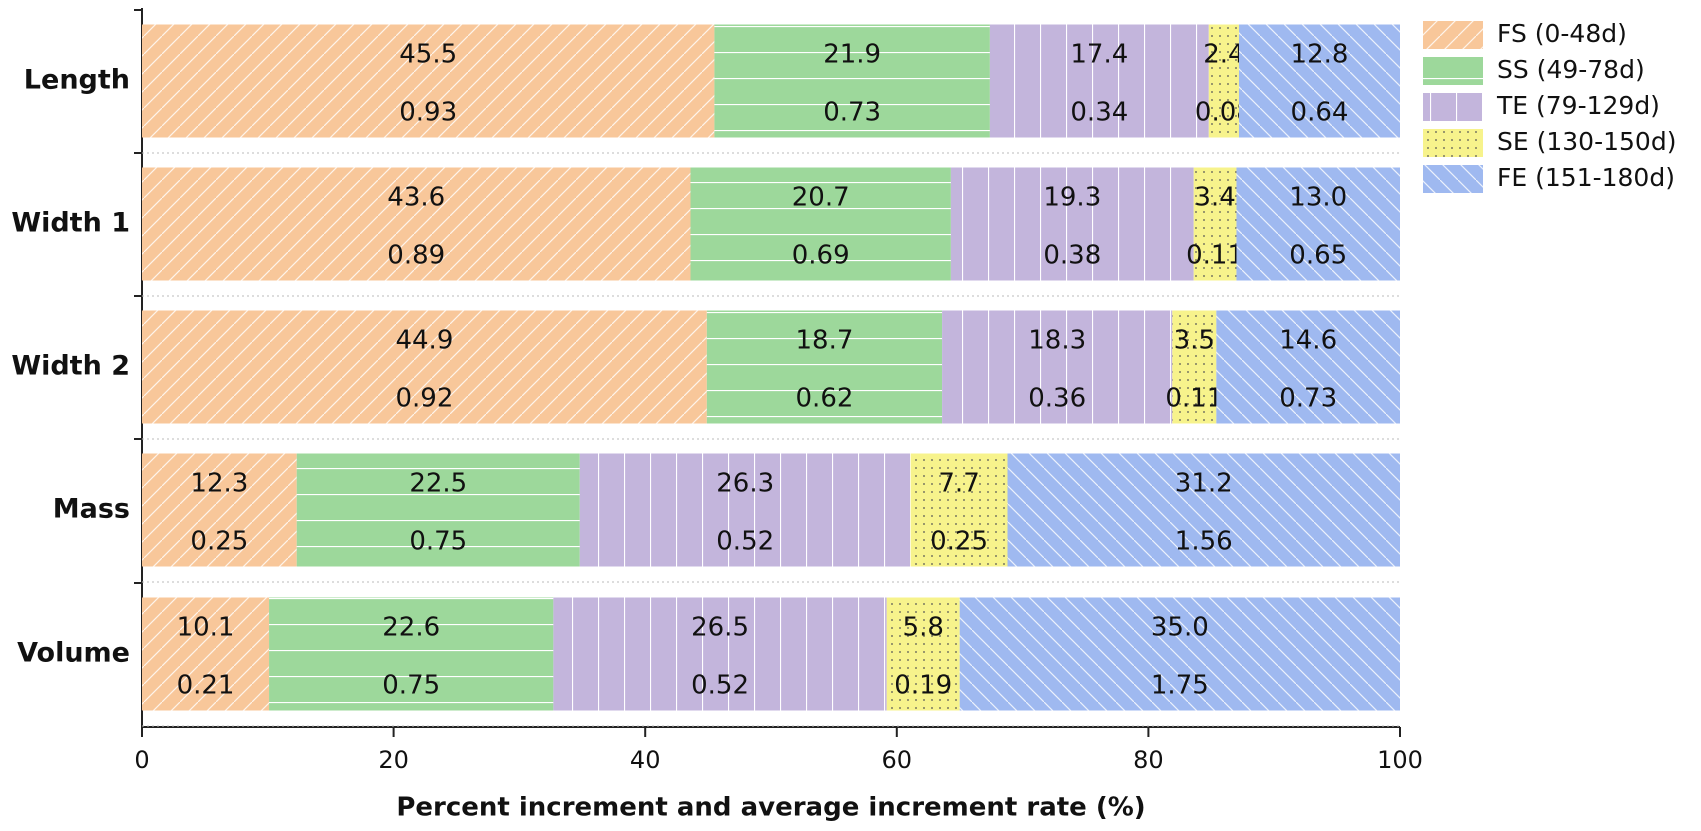 This screenshot has height=831, width=1701. Describe the element at coordinates (424, 341) in the screenshot. I see `value-label: 44.9` at that location.